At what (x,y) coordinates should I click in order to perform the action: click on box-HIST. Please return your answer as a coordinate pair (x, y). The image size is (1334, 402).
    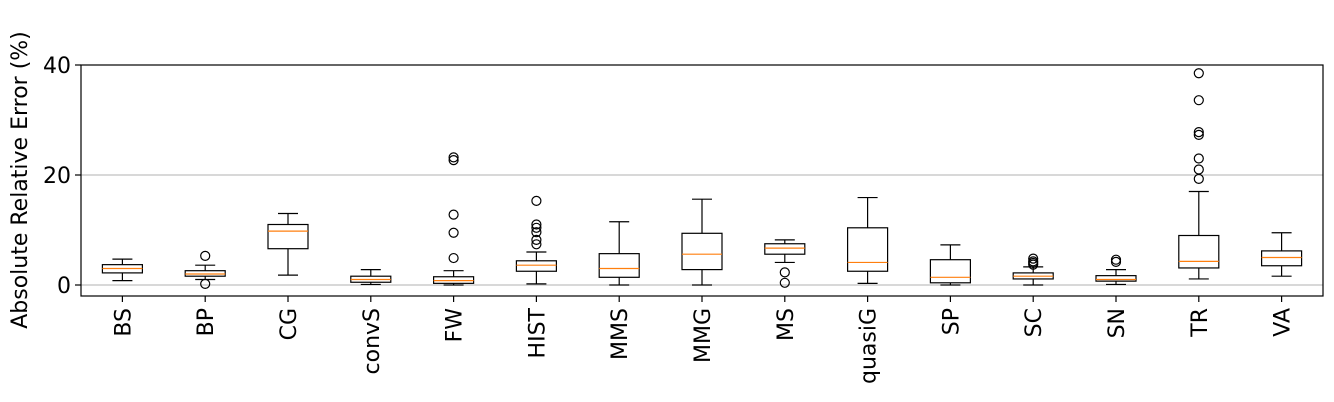
    Looking at the image, I should click on (536, 240).